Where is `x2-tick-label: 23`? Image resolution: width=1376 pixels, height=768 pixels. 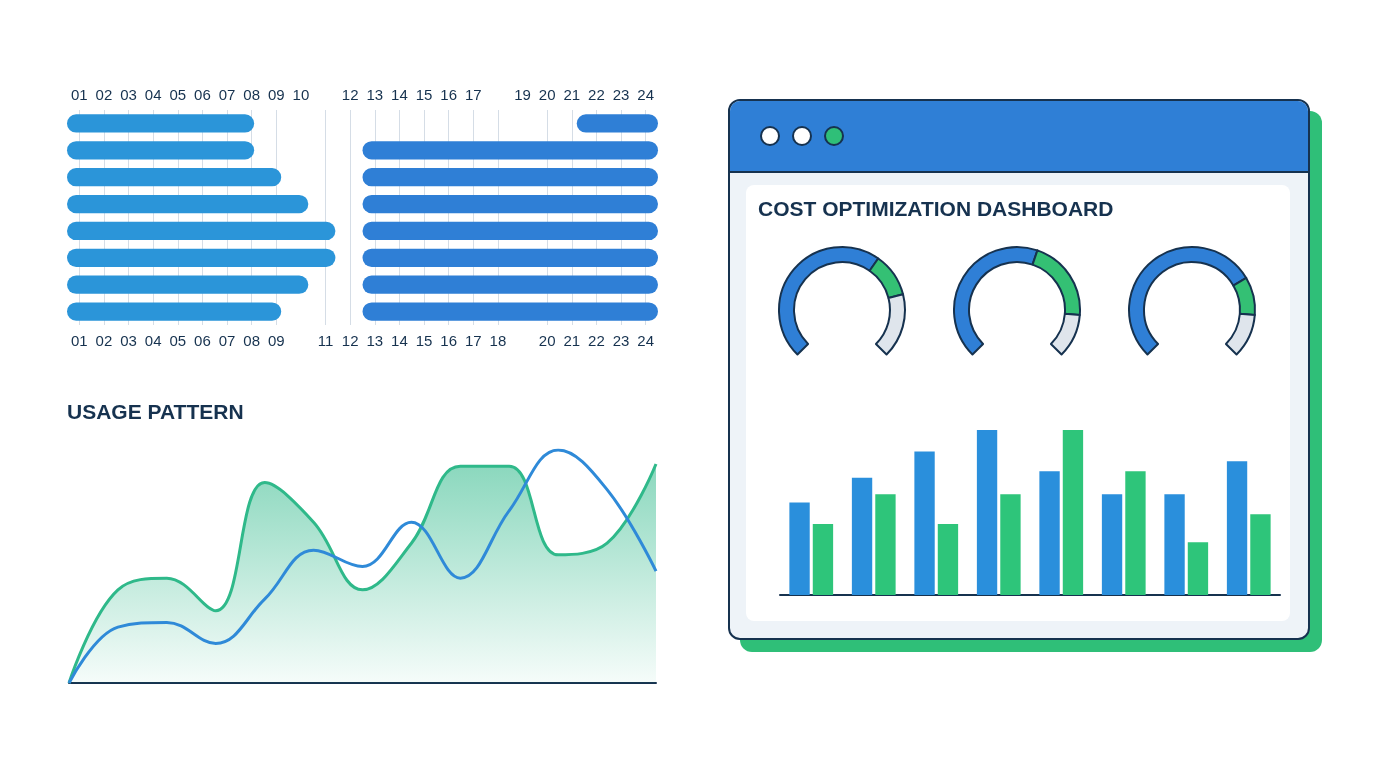 x2-tick-label: 23 is located at coordinates (621, 94).